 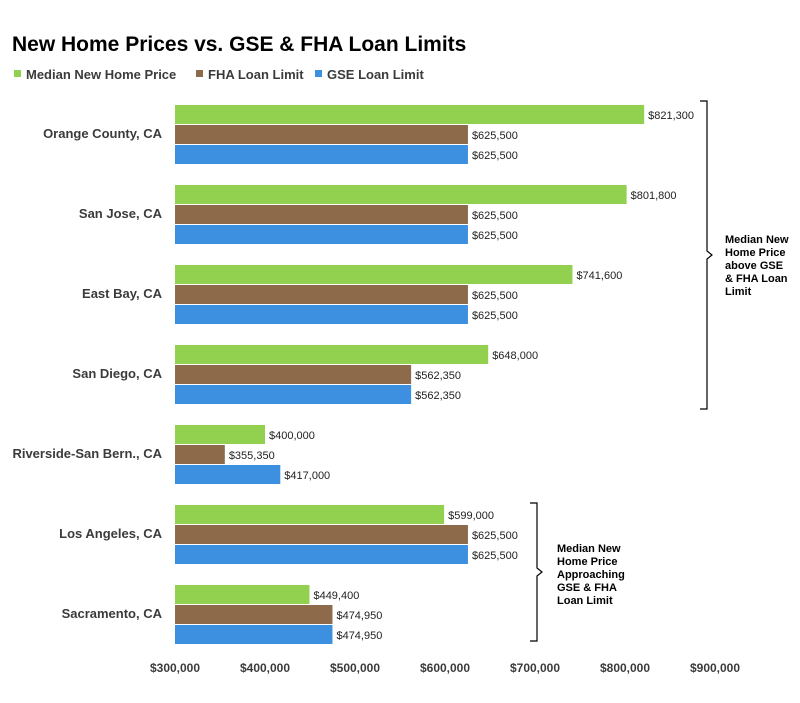 I want to click on data-label-gse-loan-limit-riverside-san-bern-ca: $417,000, so click(x=307, y=476).